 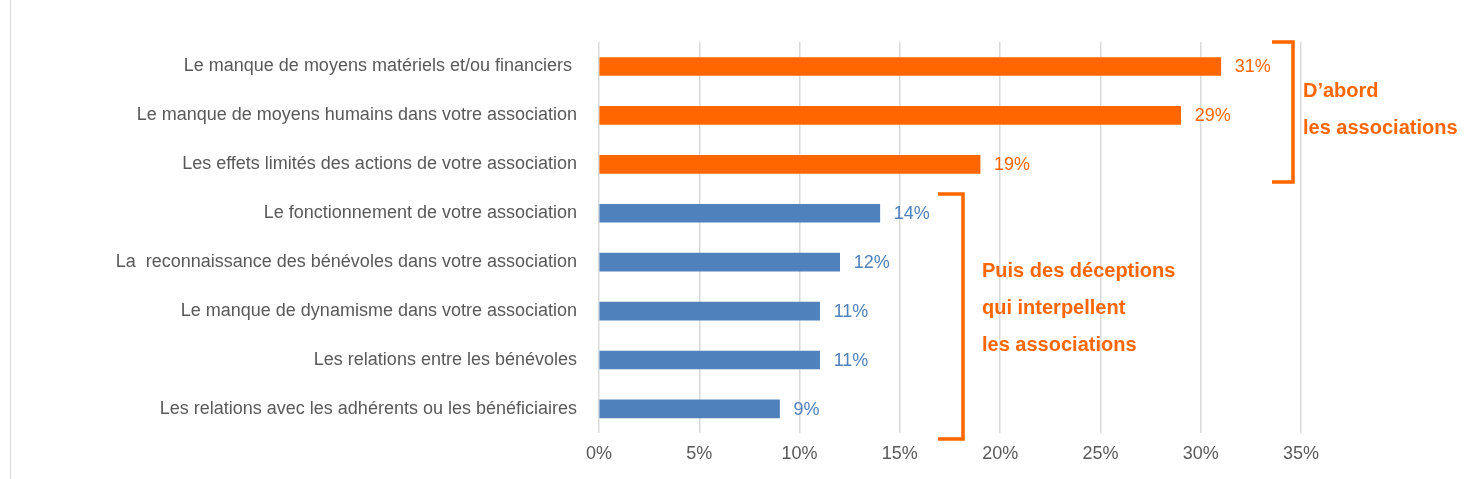 What do you see at coordinates (599, 453) in the screenshot?
I see `x-tick-label: 0%` at bounding box center [599, 453].